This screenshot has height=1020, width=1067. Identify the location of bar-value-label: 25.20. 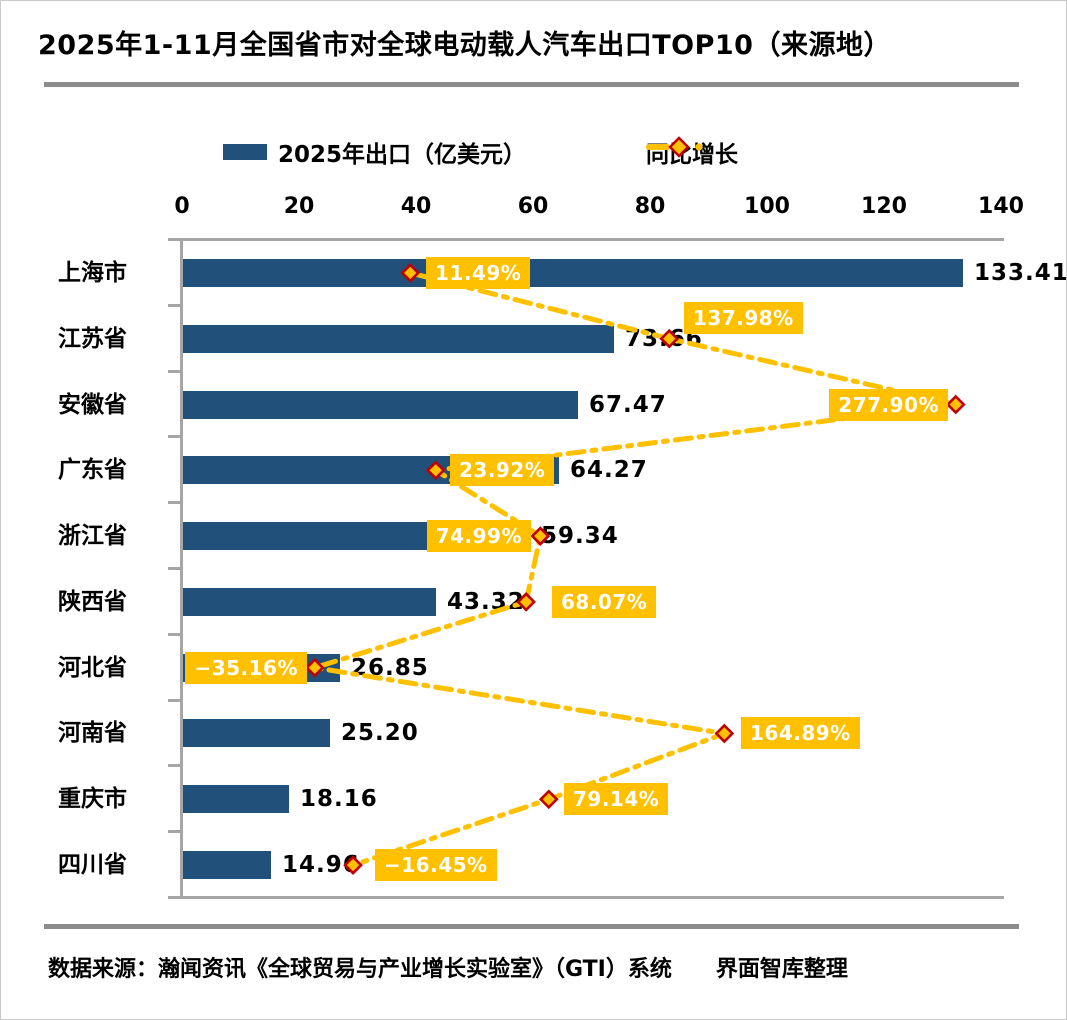
(380, 733).